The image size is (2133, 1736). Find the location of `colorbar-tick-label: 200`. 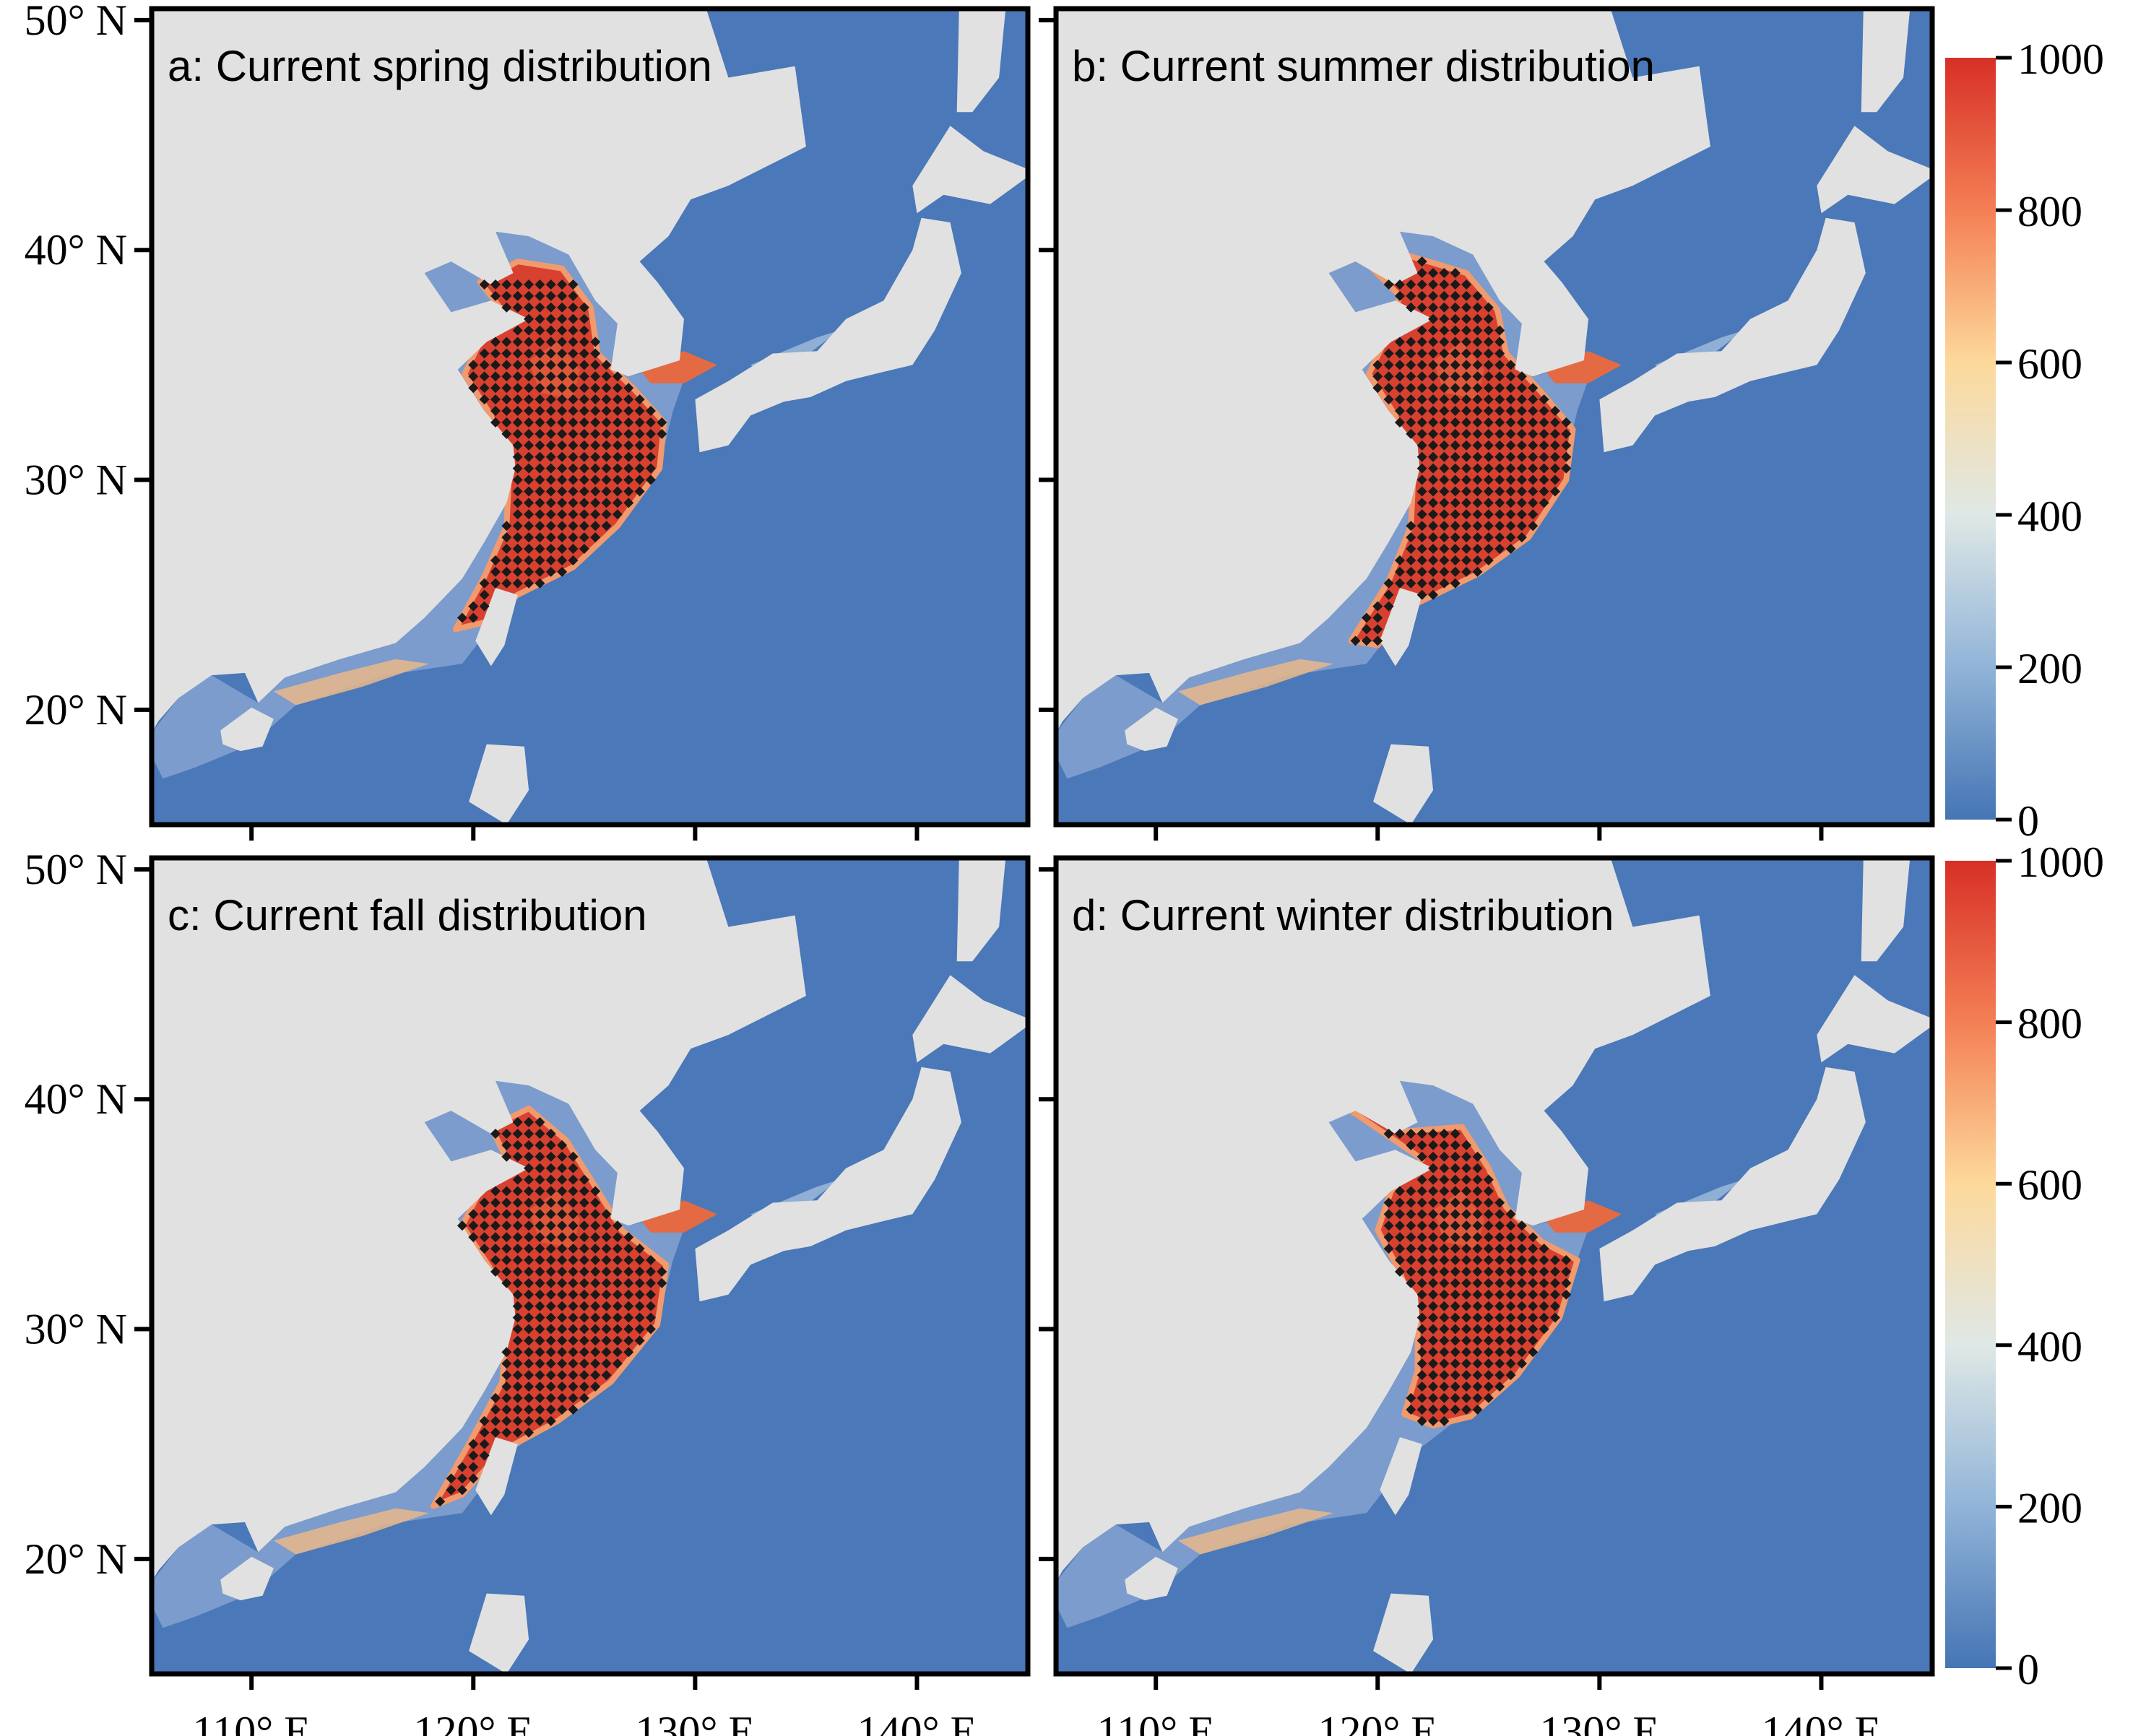

colorbar-tick-label: 200 is located at coordinates (2049, 669).